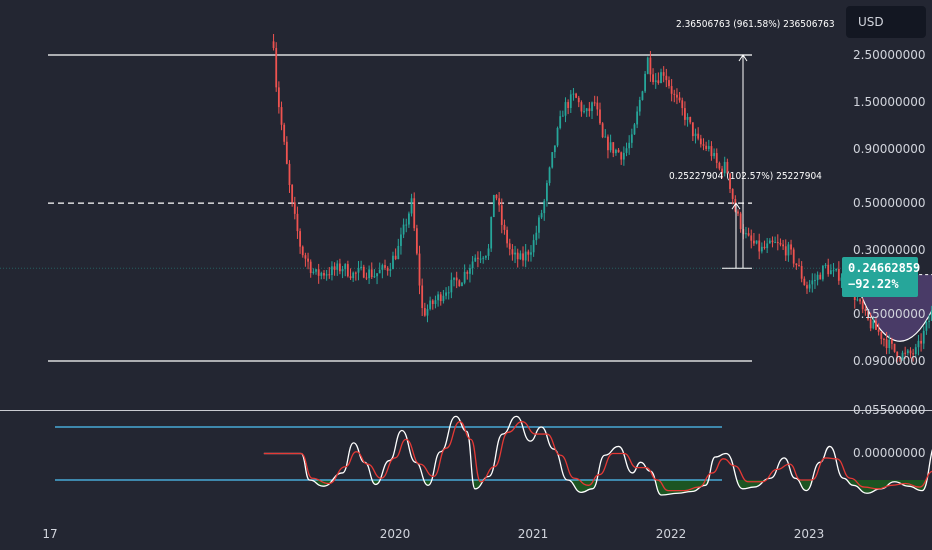  Describe the element at coordinates (809, 534) in the screenshot. I see `x-tick-label: 2023` at that location.